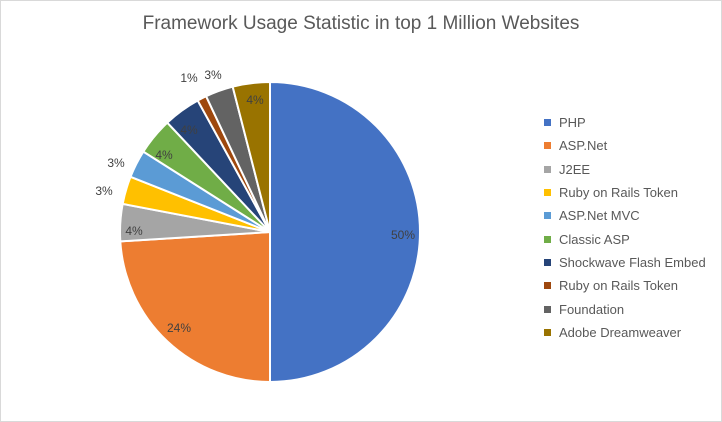  I want to click on legend-item-5: ASP.Net MVC, so click(625, 215).